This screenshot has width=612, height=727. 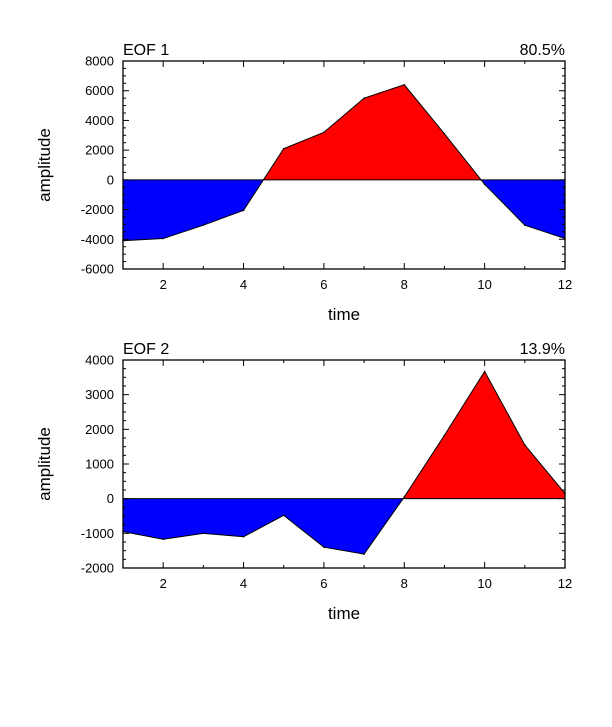 I want to click on panel-title: EOF 1, so click(x=146, y=50).